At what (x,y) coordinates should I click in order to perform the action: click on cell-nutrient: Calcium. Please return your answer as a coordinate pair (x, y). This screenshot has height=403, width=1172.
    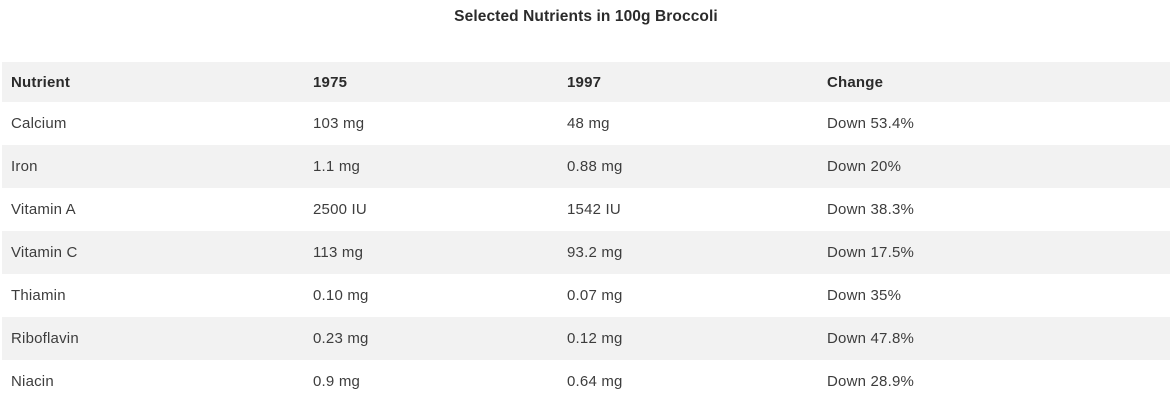
    Looking at the image, I should click on (153, 123).